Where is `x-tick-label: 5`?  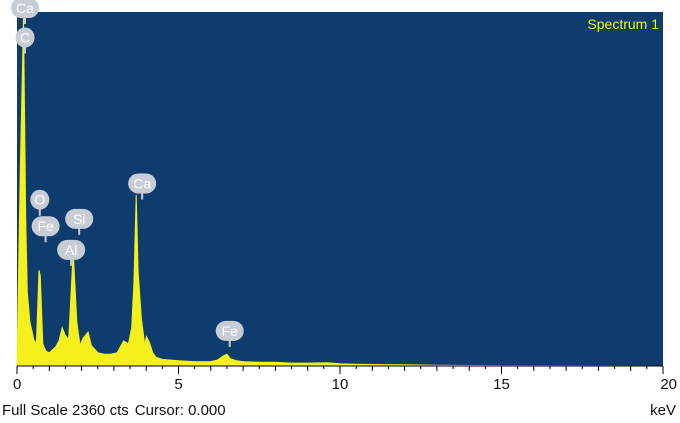
x-tick-label: 5 is located at coordinates (178, 384).